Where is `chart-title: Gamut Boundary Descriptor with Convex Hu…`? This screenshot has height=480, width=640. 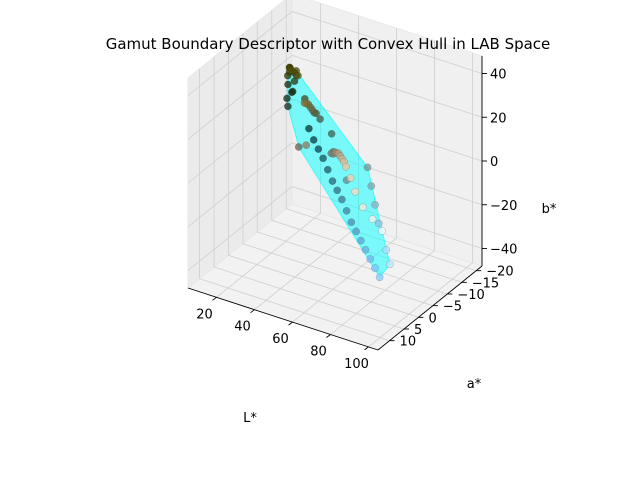 chart-title: Gamut Boundary Descriptor with Convex Hu… is located at coordinates (328, 44).